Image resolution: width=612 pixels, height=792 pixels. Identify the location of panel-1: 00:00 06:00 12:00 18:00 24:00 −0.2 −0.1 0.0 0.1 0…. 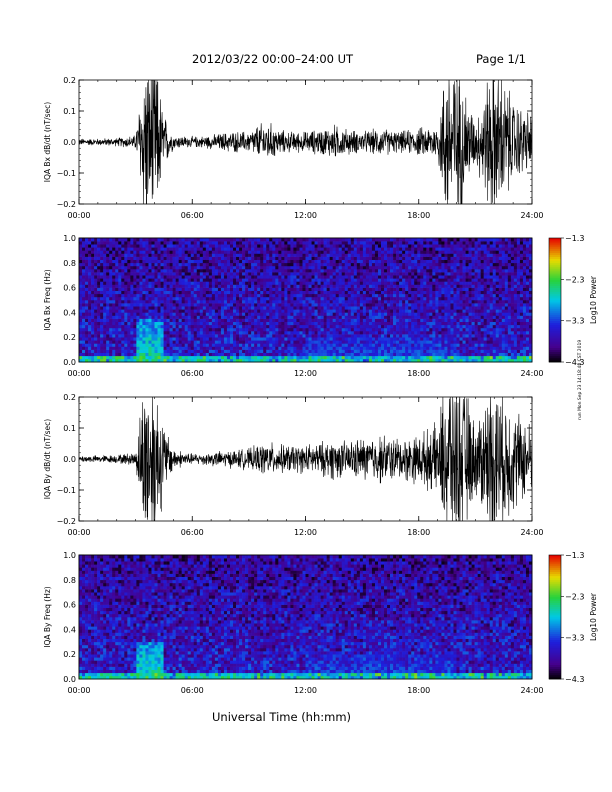
(293, 148).